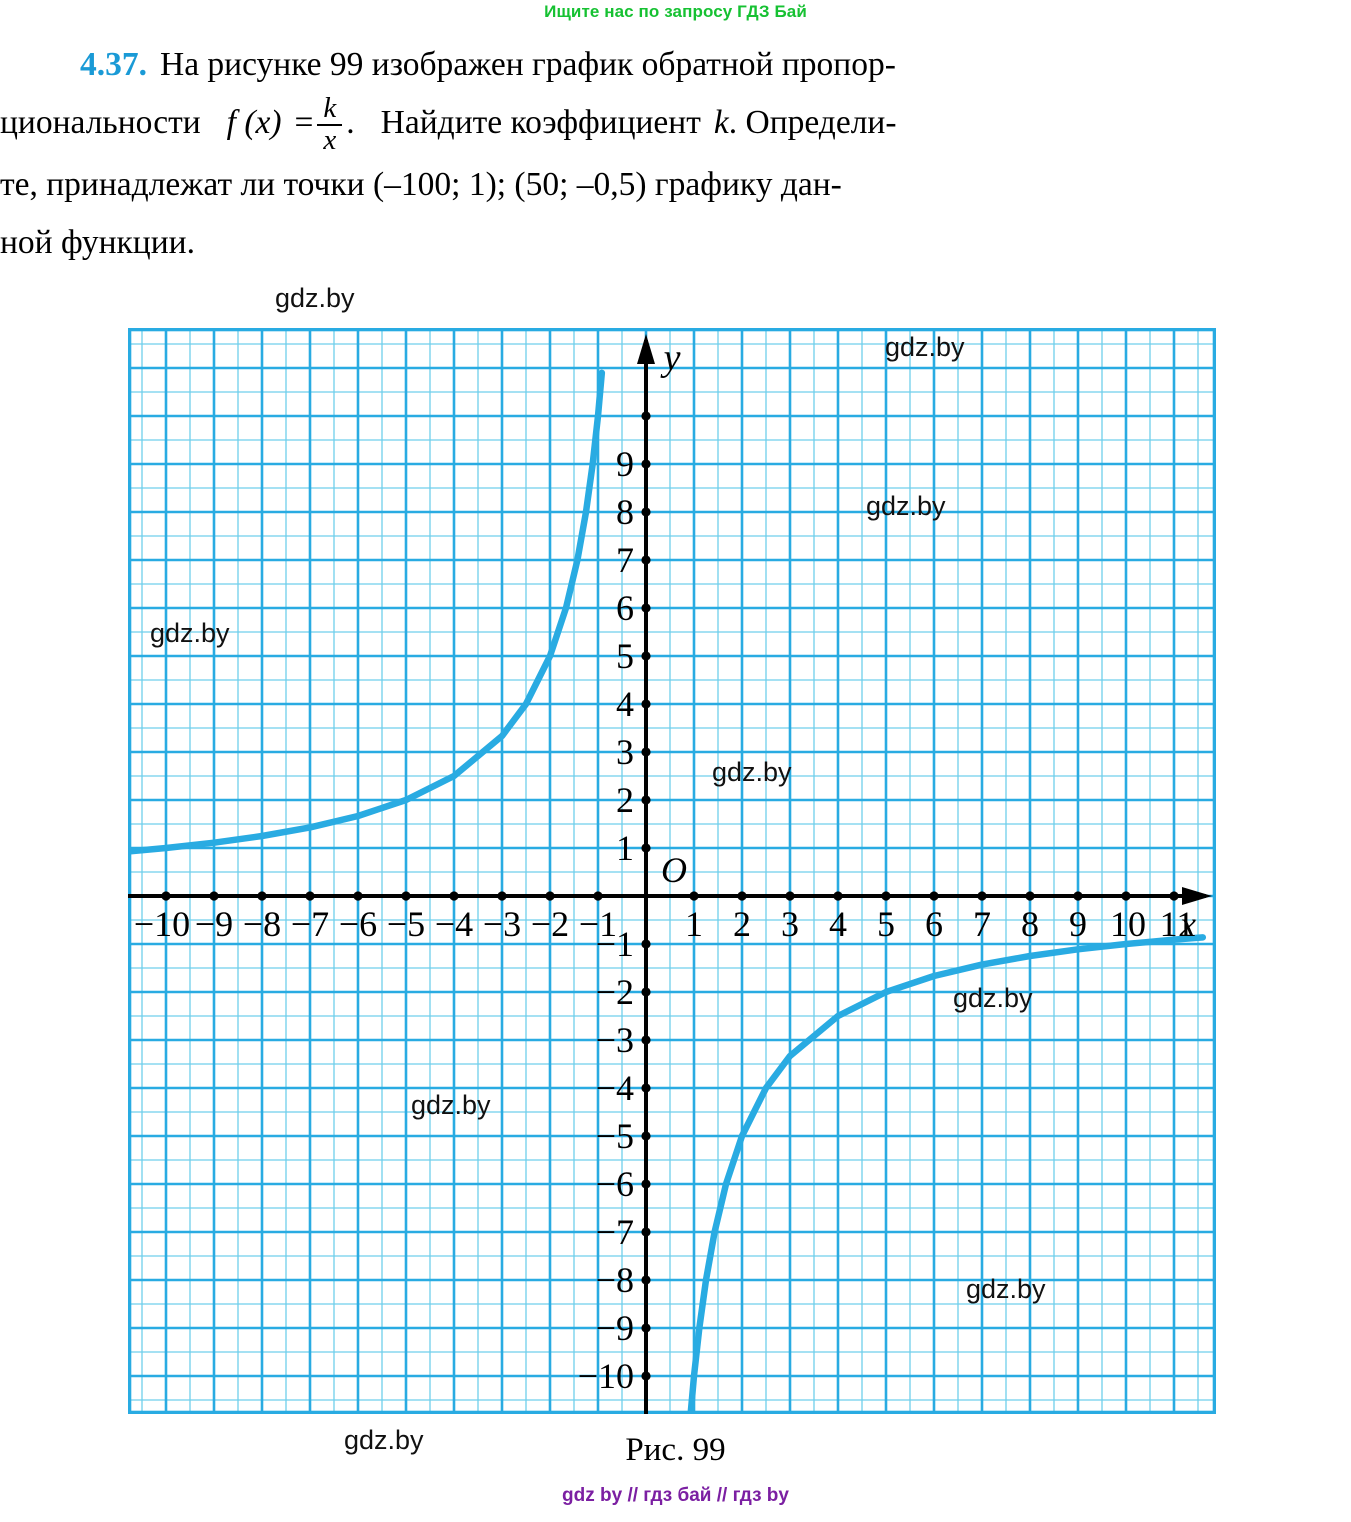  What do you see at coordinates (315, 298) in the screenshot?
I see `watermark-0: gdz.by` at bounding box center [315, 298].